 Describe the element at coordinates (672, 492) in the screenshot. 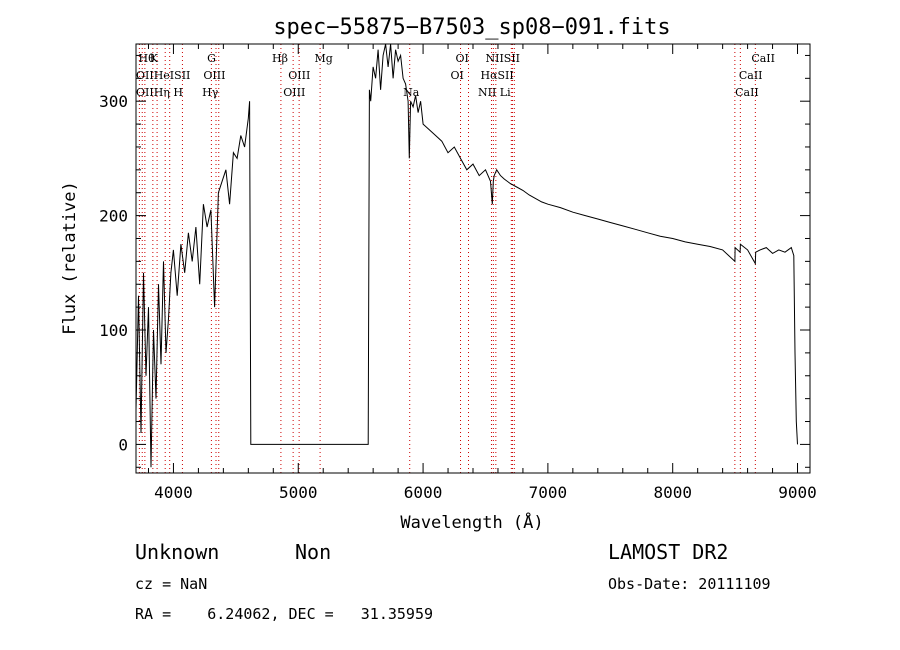

I see `x-tick-label-4: 8000` at that location.